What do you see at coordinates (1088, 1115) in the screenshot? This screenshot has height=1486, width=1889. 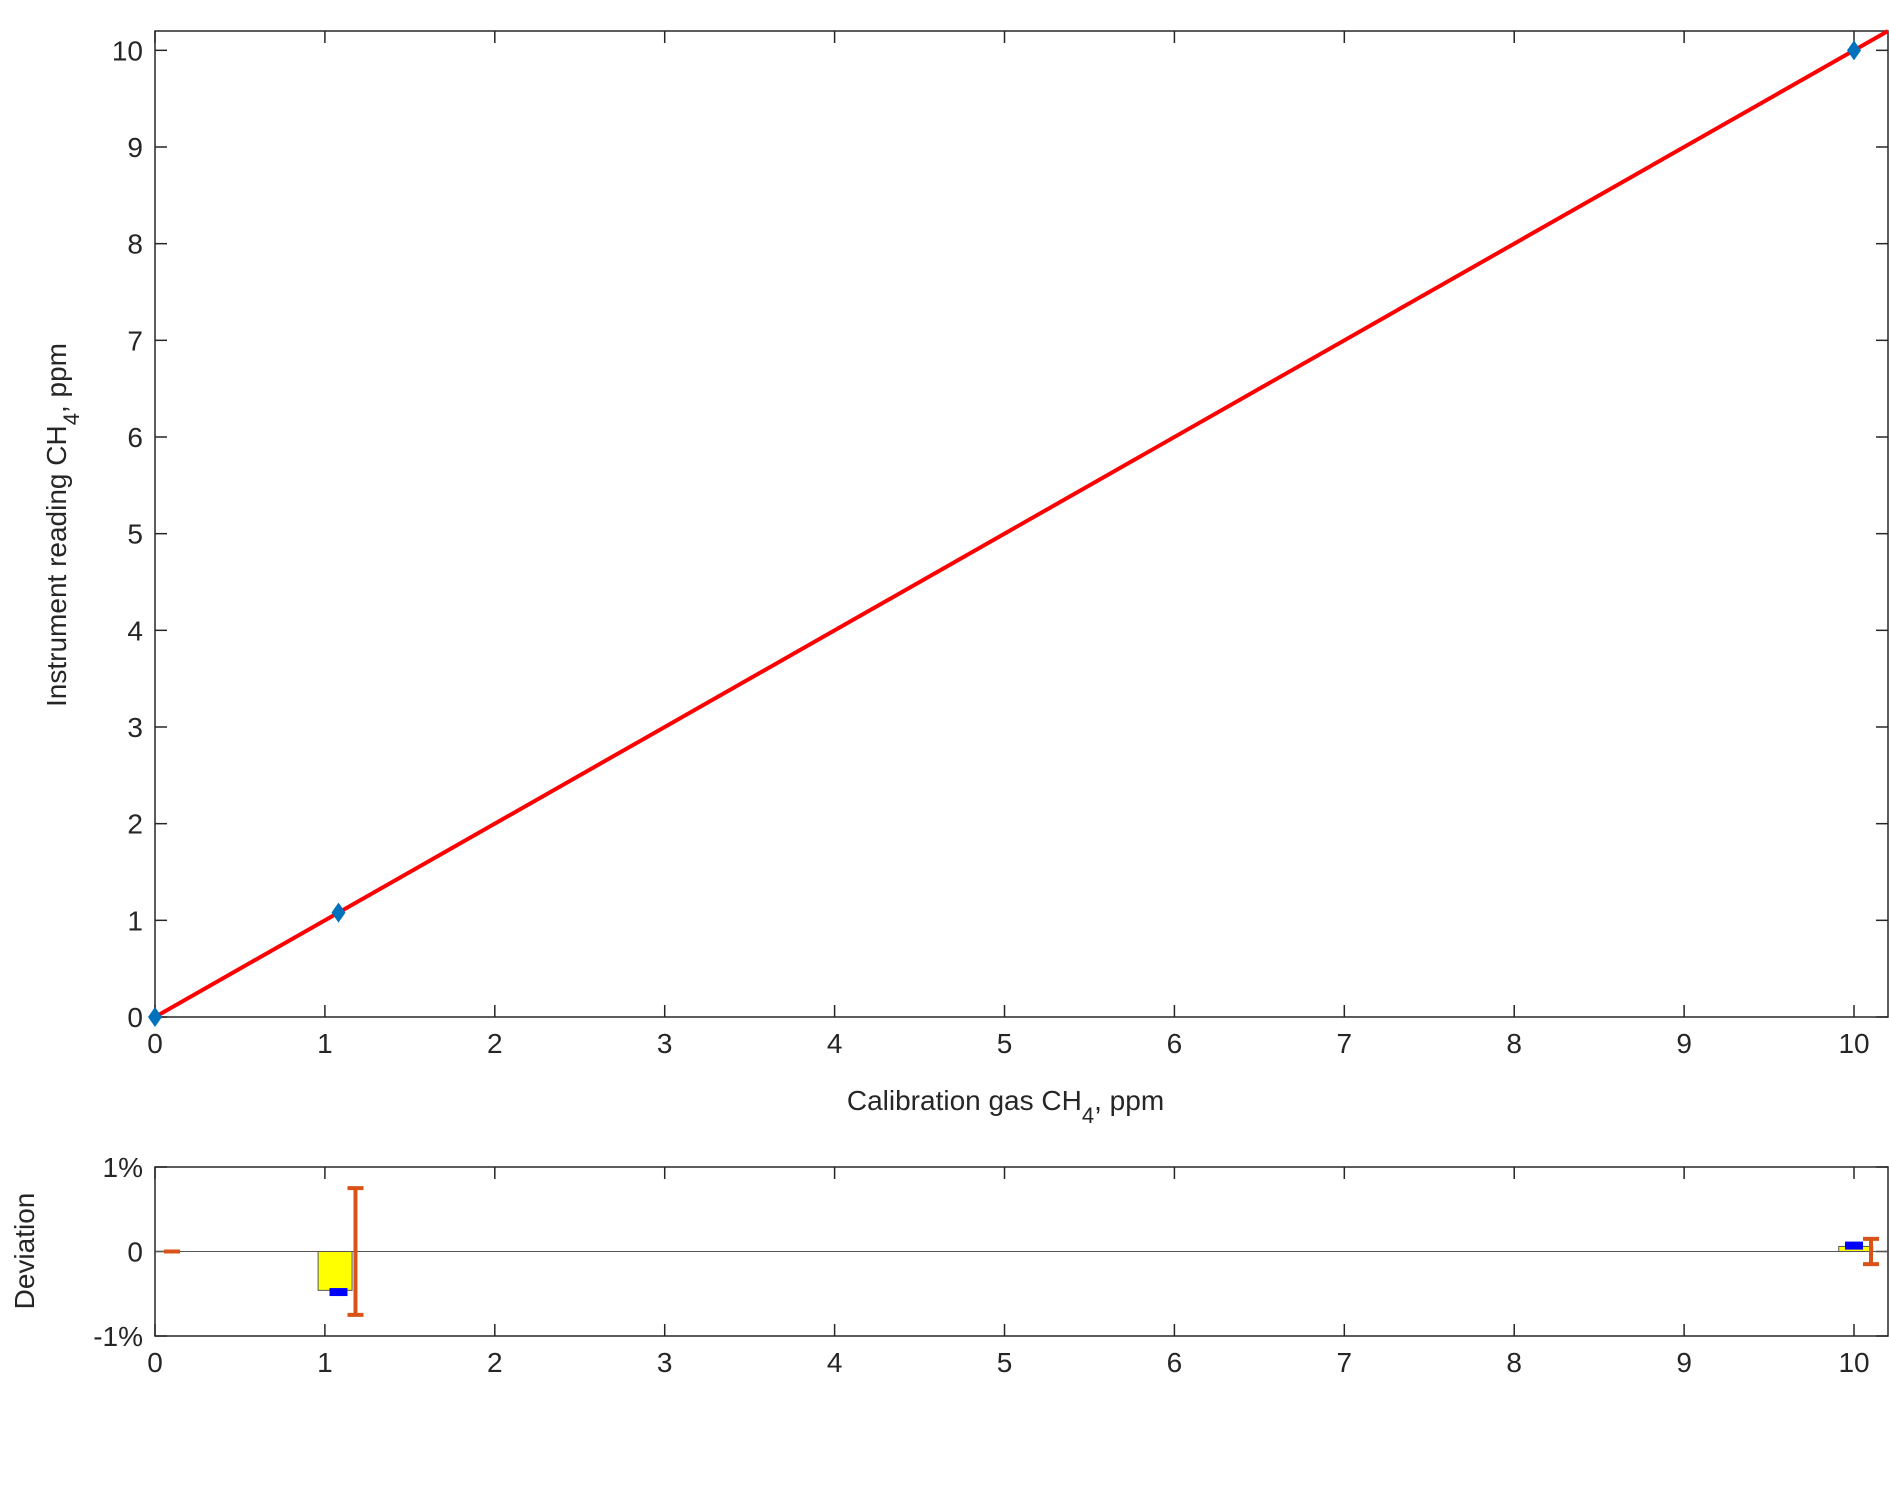 I see `x-axis-label-part: 4` at bounding box center [1088, 1115].